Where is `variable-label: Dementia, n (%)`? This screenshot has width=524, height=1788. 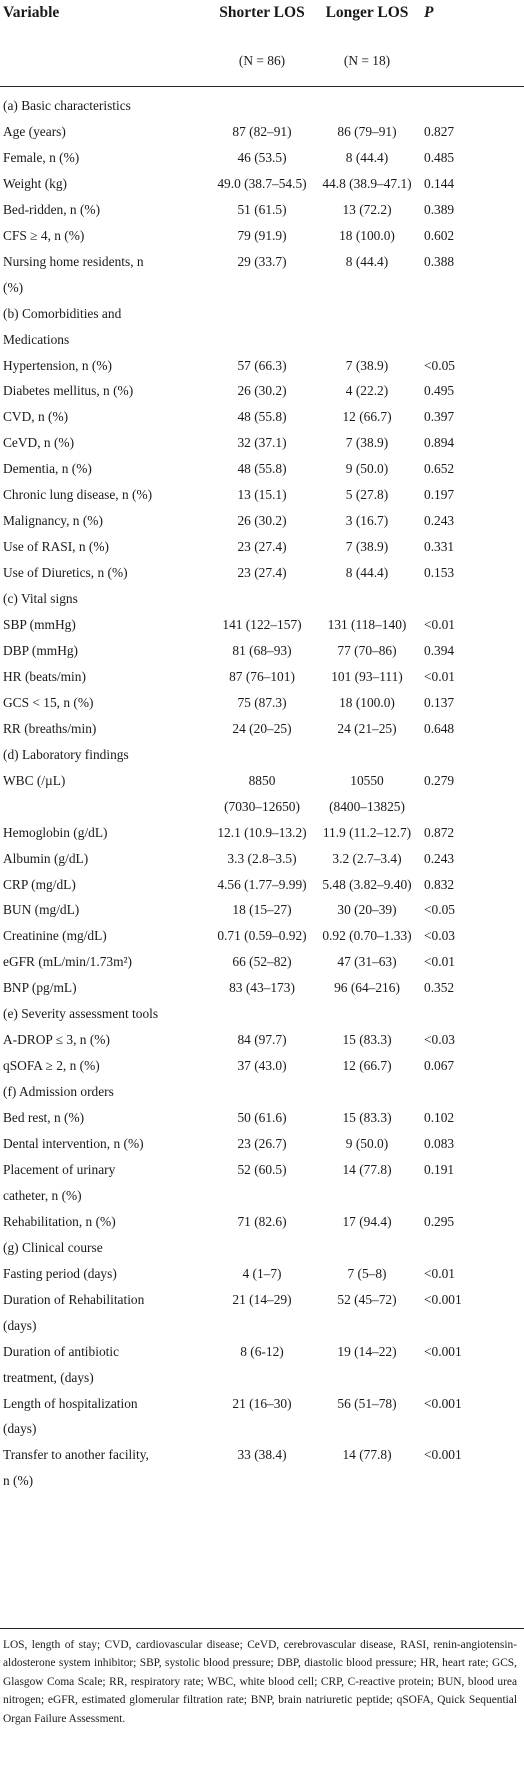 variable-label: Dementia, n (%) is located at coordinates (47, 469).